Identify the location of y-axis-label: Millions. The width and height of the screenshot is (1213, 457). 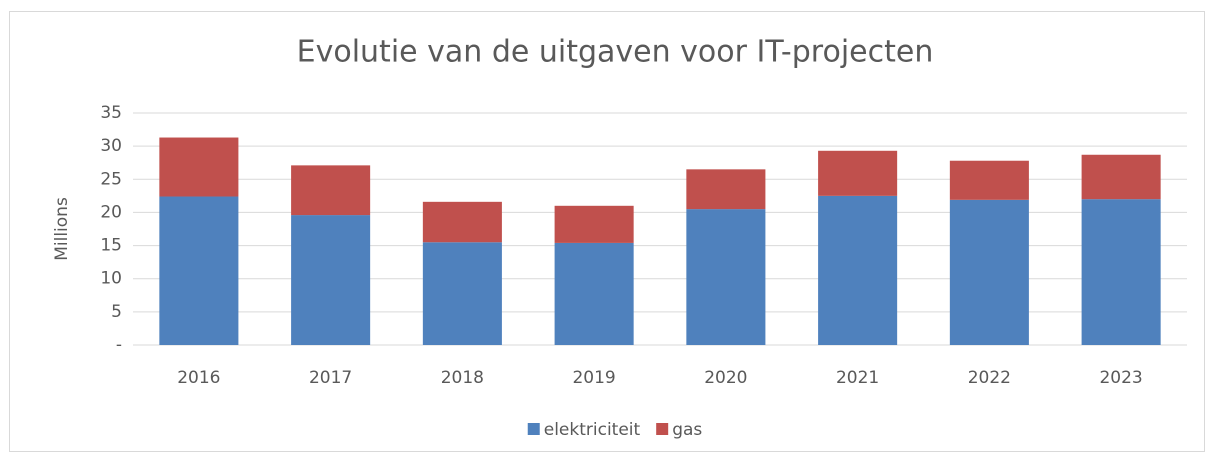
(62, 229).